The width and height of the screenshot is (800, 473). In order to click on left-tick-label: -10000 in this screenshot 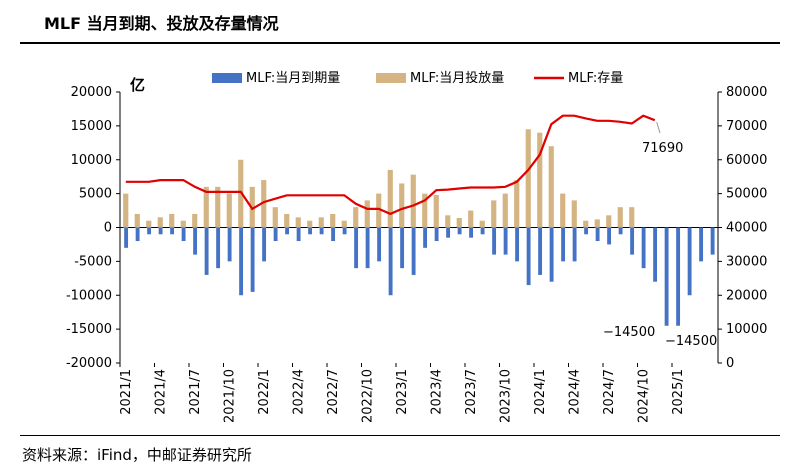, I will do `click(89, 295)`.